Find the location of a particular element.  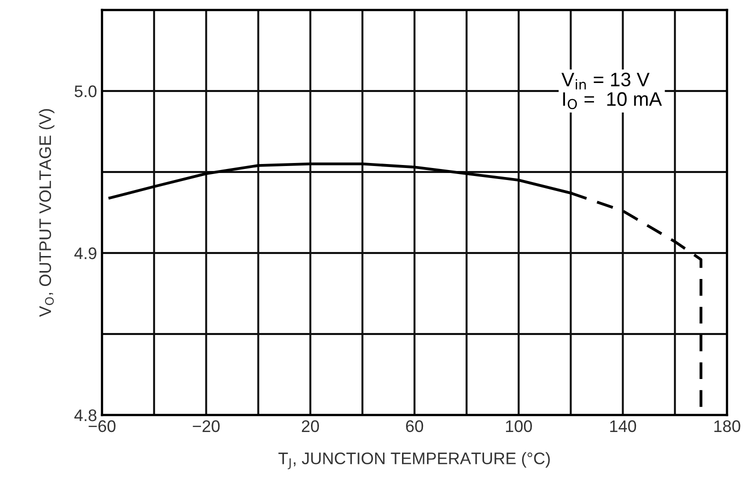

y-tick-label: 5.0 is located at coordinates (85, 91).